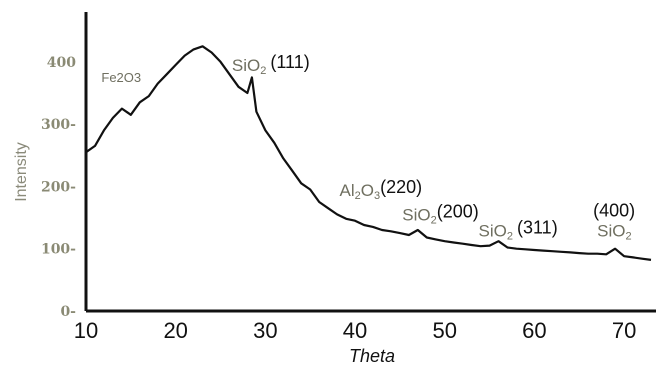  Describe the element at coordinates (440, 214) in the screenshot. I see `annotation-sio2_200: SiO2(200)` at that location.